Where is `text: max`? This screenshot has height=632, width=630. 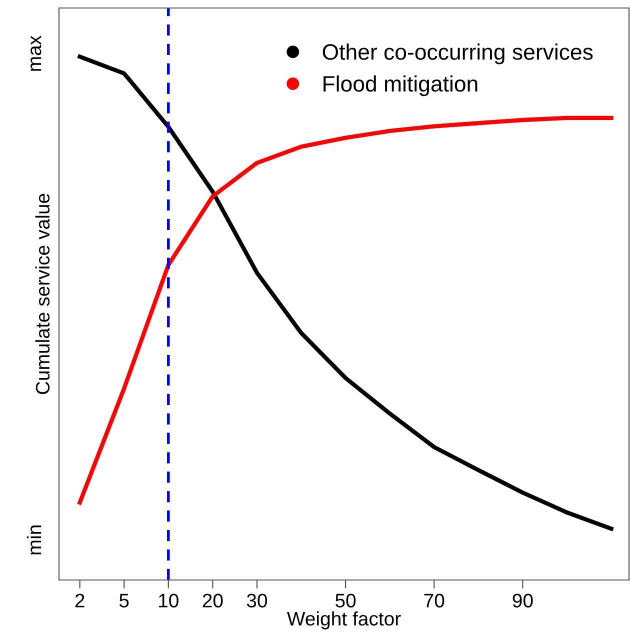 text: max is located at coordinates (36, 53).